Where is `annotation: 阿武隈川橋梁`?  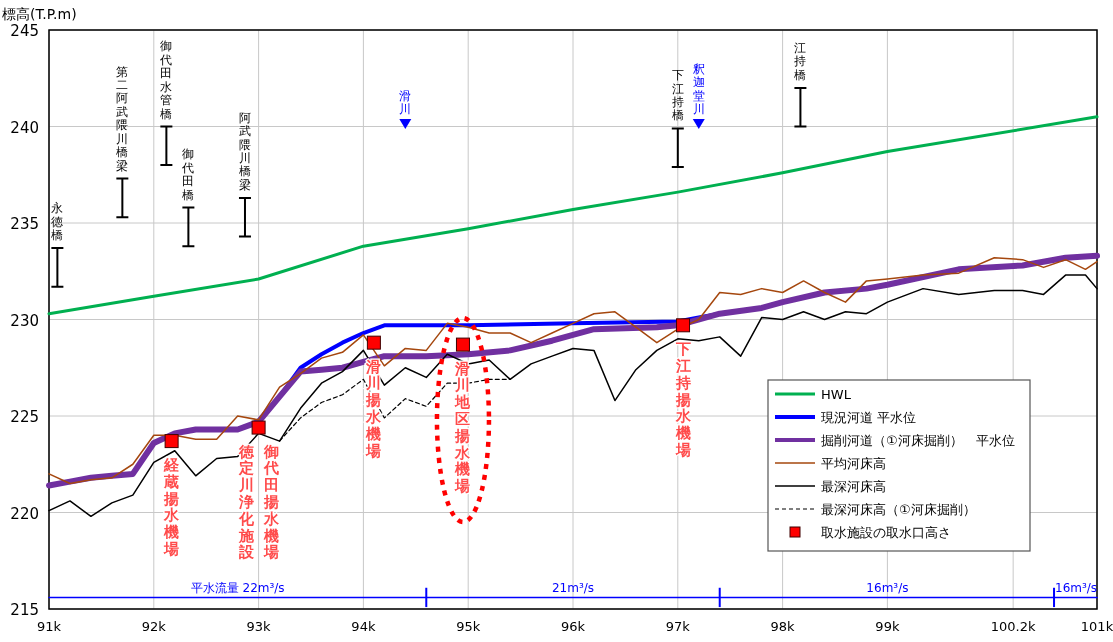
annotation: 阿武隈川橋梁 is located at coordinates (245, 151).